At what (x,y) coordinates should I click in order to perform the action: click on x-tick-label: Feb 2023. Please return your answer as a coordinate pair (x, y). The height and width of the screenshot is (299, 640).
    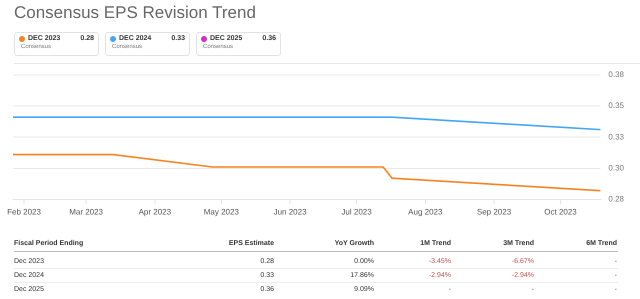
    Looking at the image, I should click on (24, 211).